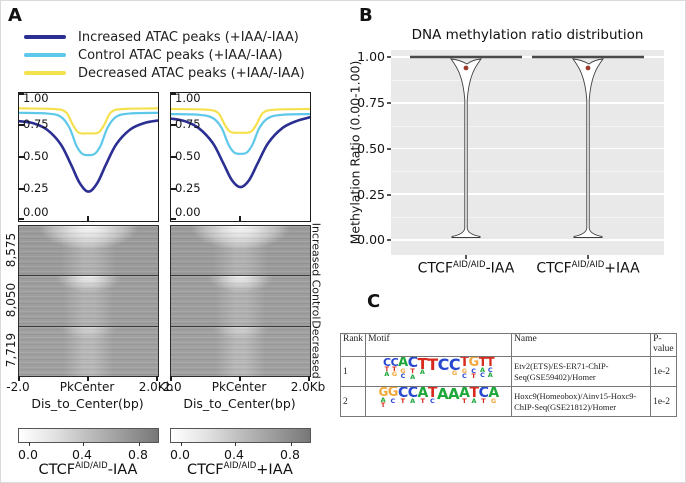 This screenshot has width=686, height=483. What do you see at coordinates (355, 152) in the screenshot?
I see `y-axis-title: Methylation Ratio (0.00-1.00)` at bounding box center [355, 152].